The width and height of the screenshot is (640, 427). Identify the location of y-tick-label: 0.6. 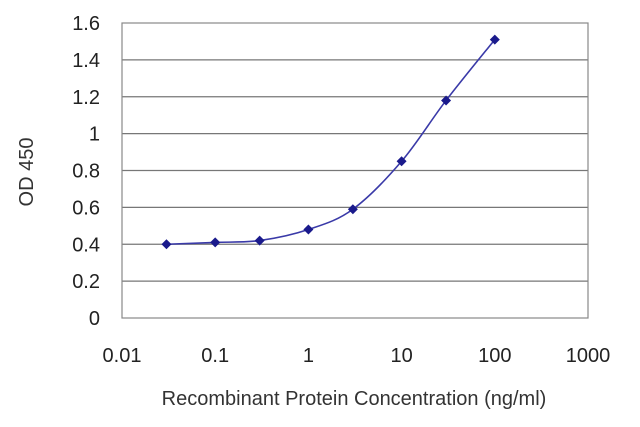
(86, 208).